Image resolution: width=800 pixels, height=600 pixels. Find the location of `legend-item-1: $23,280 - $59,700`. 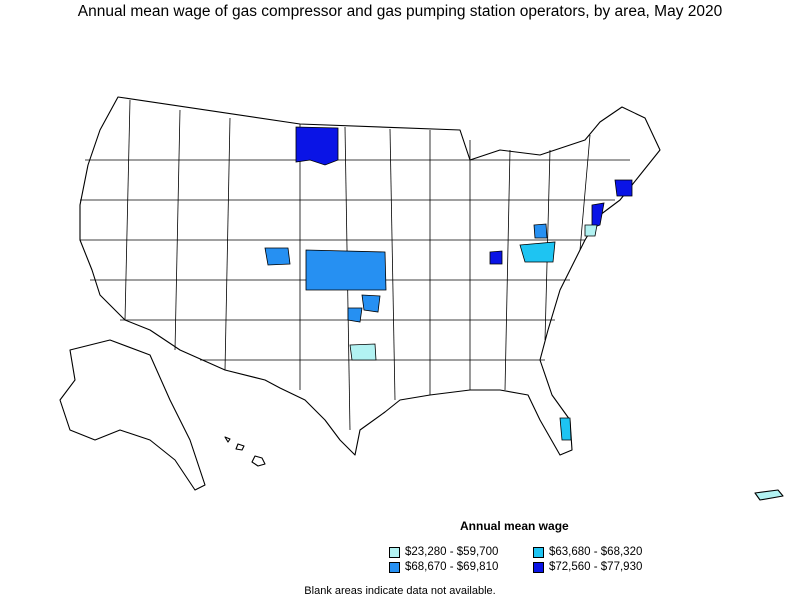

legend-item-1: $23,280 - $59,700 is located at coordinates (443, 552).